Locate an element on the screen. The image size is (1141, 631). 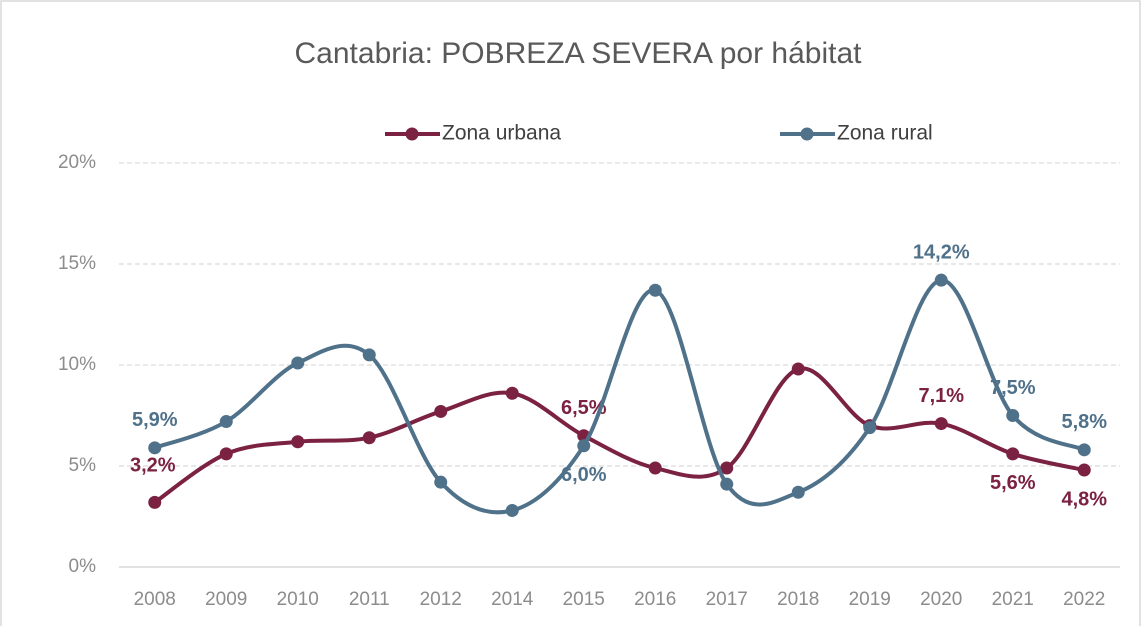
x-tick-label: 2016 is located at coordinates (655, 599).